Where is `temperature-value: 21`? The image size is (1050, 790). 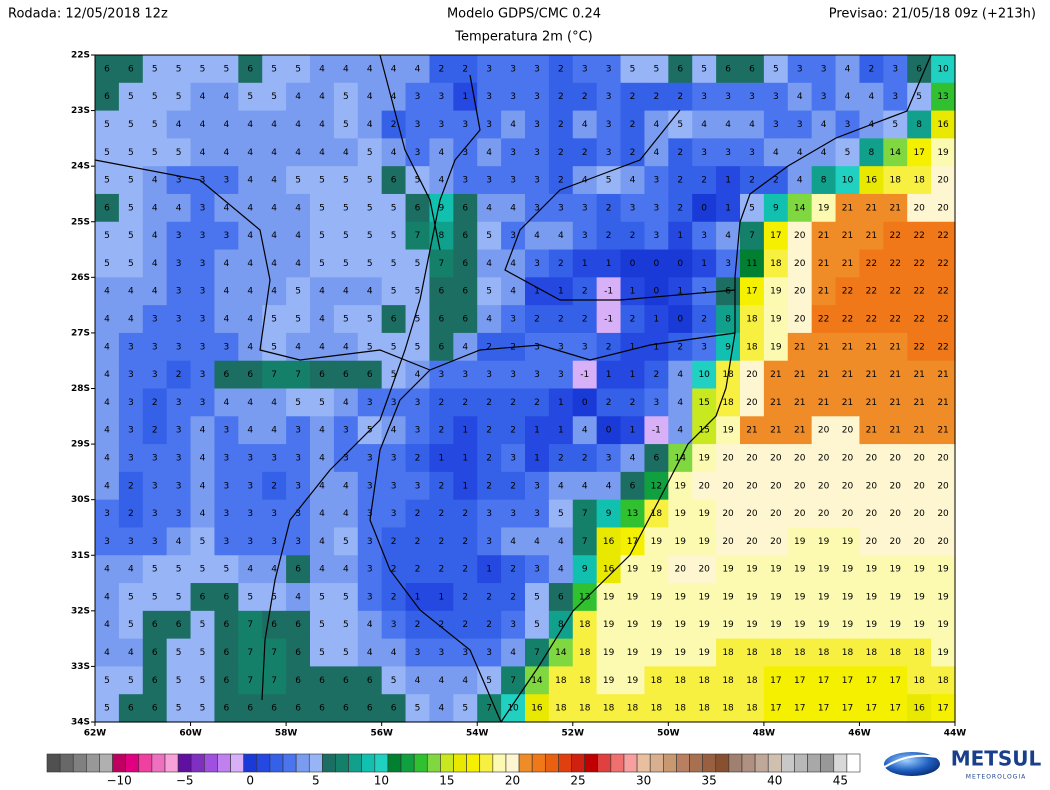 temperature-value: 21 is located at coordinates (942, 375).